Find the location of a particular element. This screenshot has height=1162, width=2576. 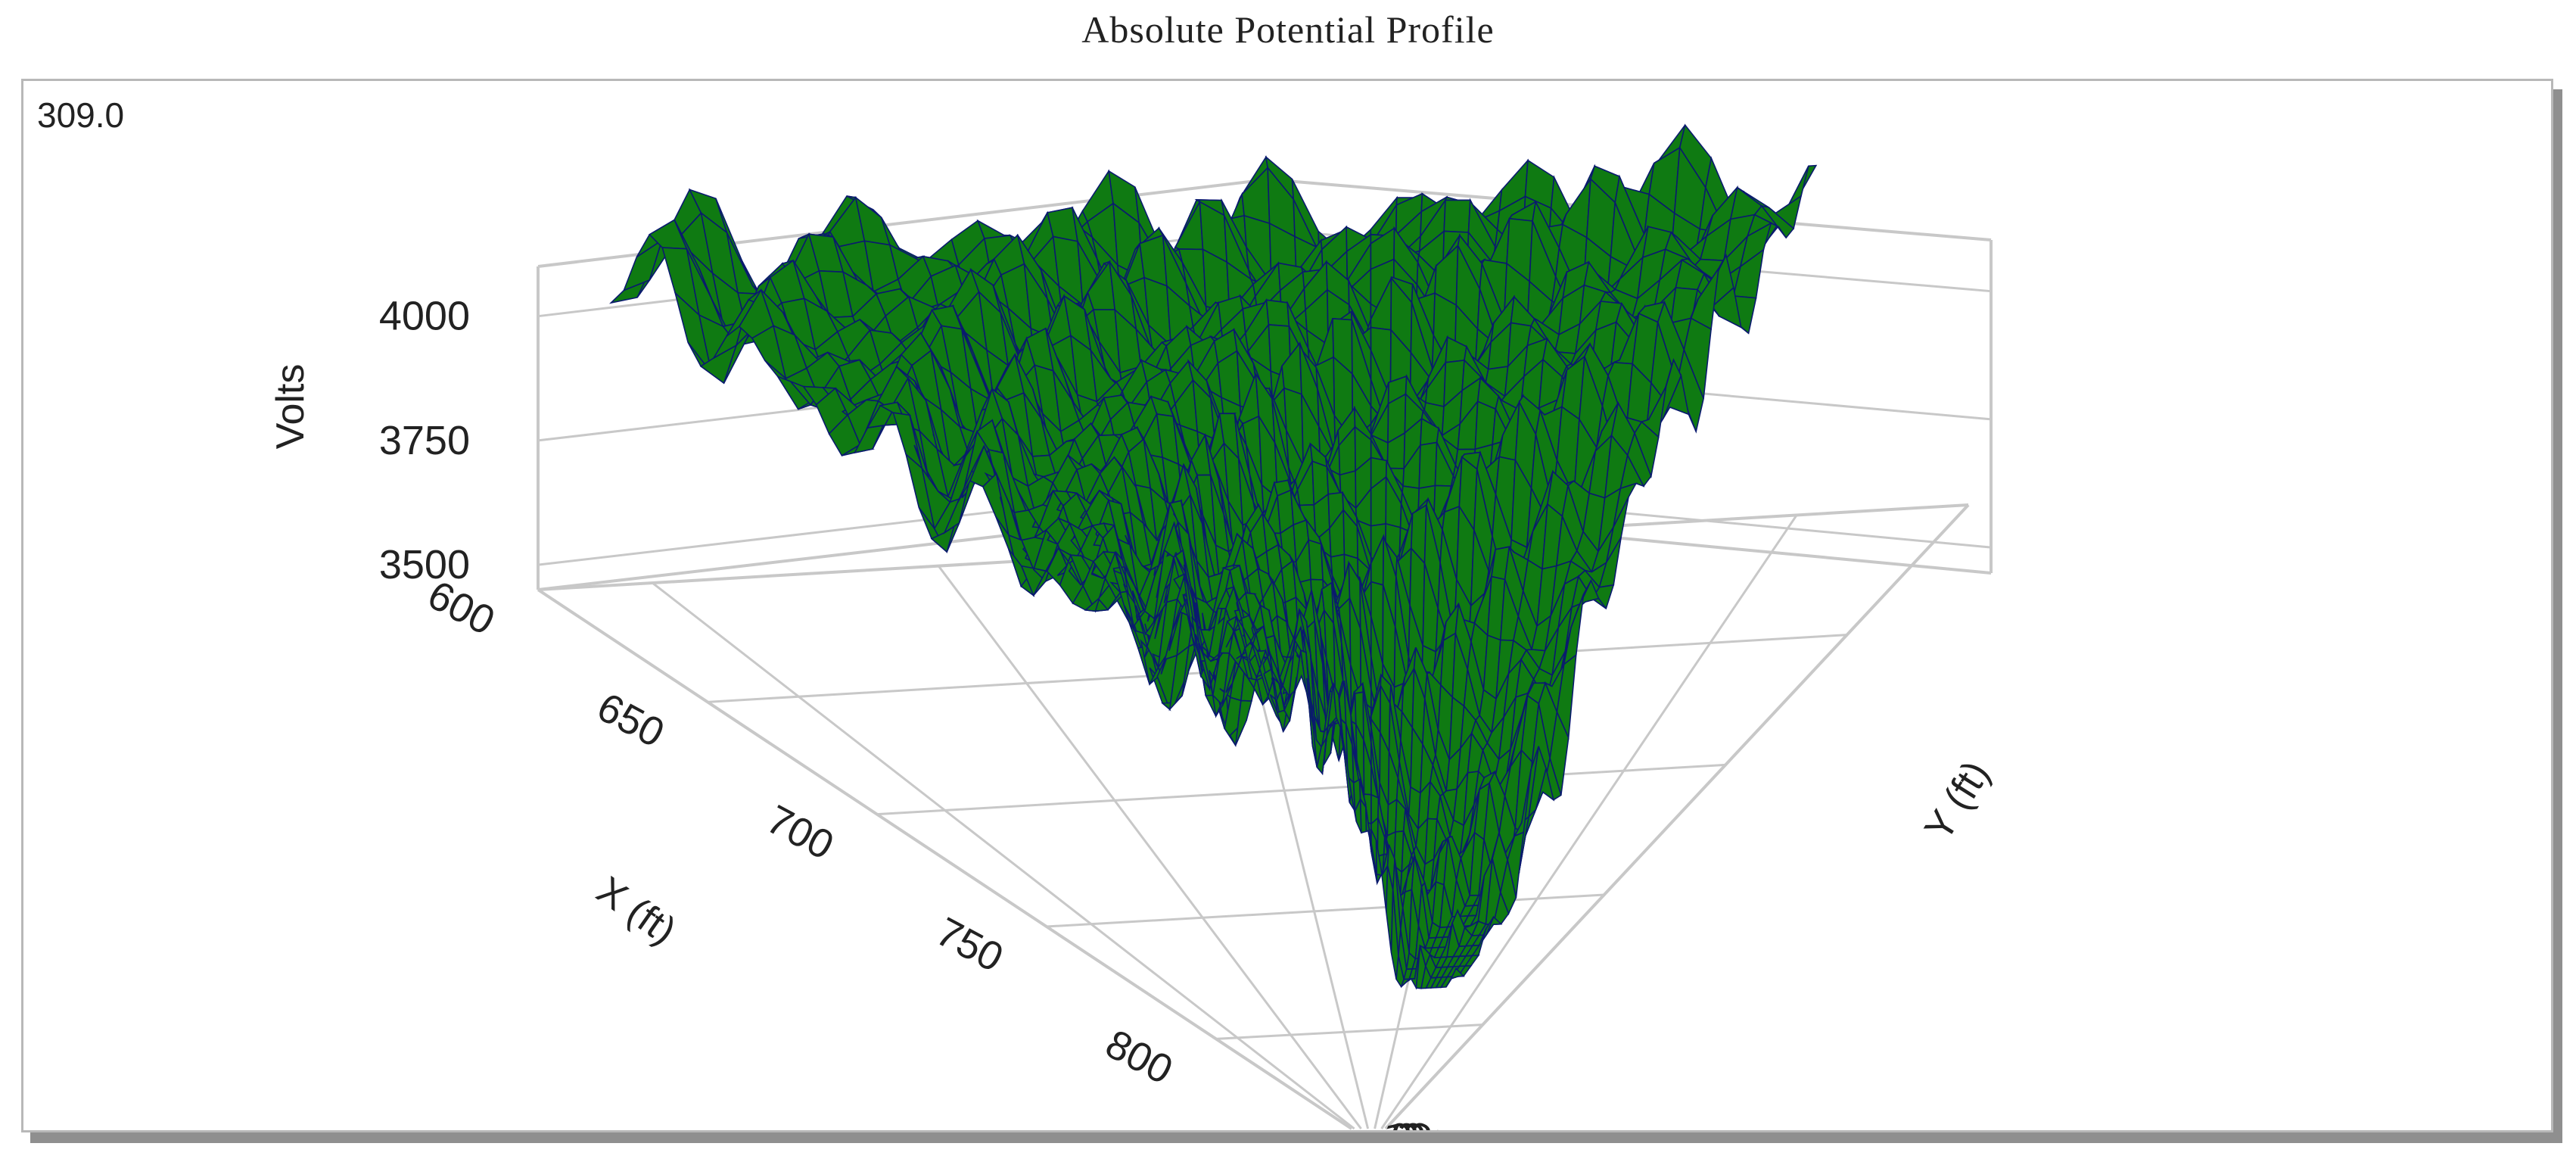

x-tick-label: 700 is located at coordinates (801, 832).